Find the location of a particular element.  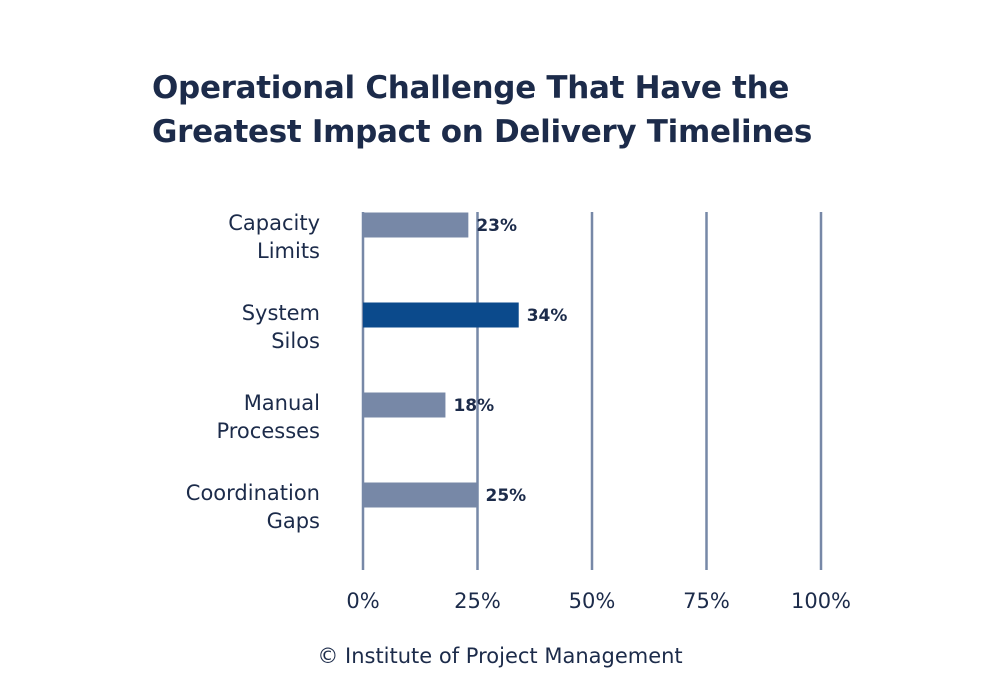

source-credit: © Institute of Project Management is located at coordinates (500, 656).